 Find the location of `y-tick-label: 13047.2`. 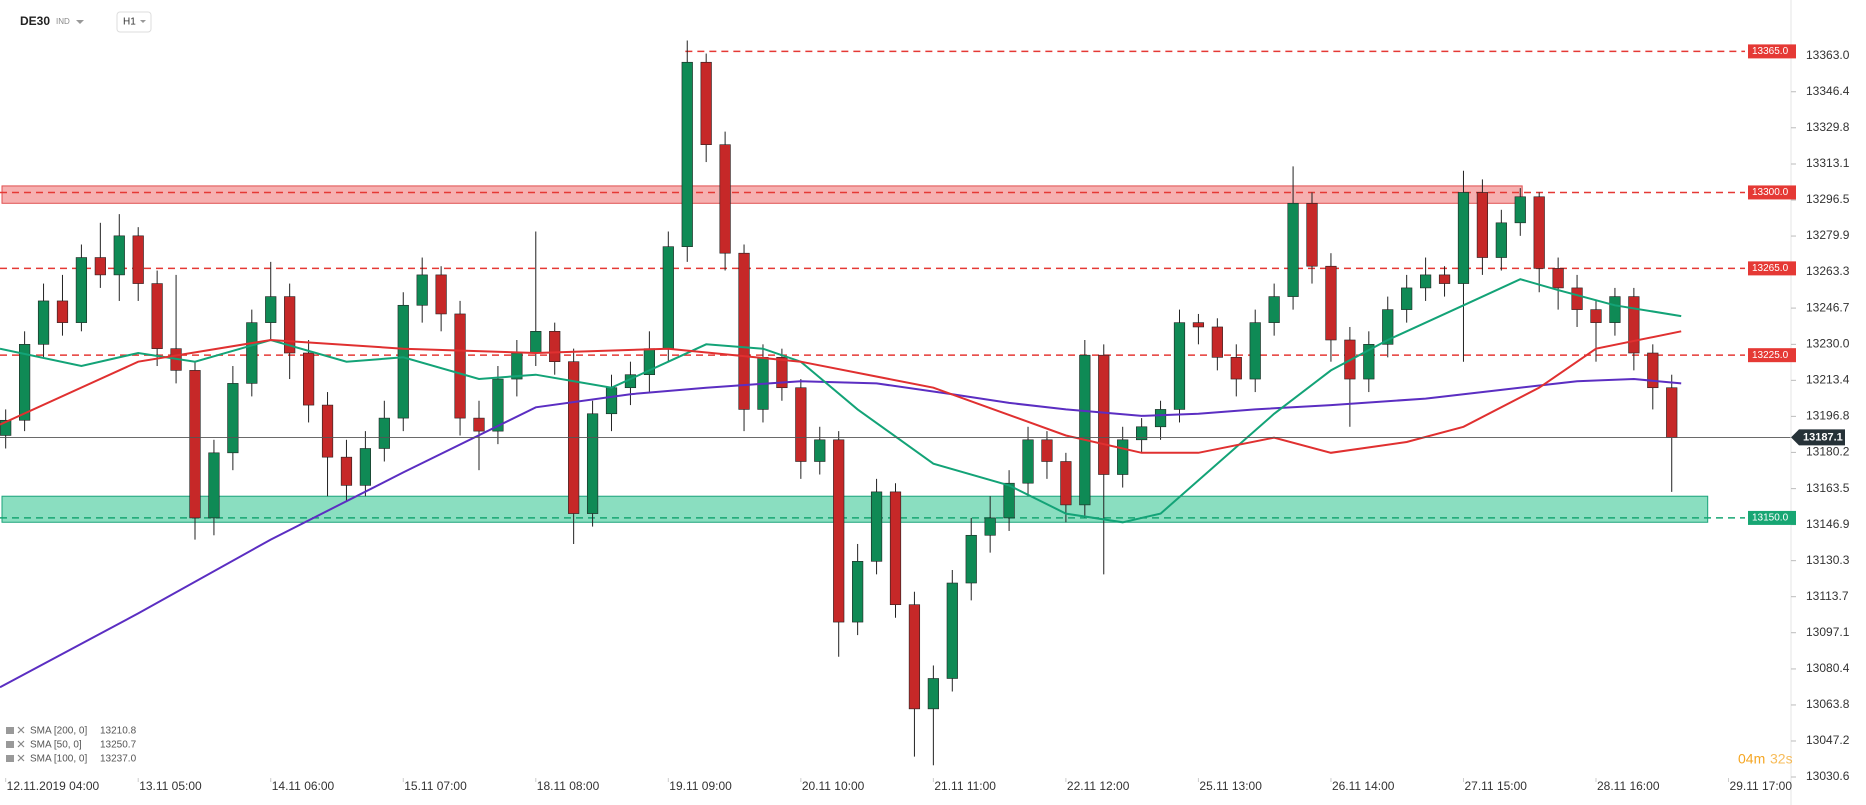

y-tick-label: 13047.2 is located at coordinates (1828, 740).